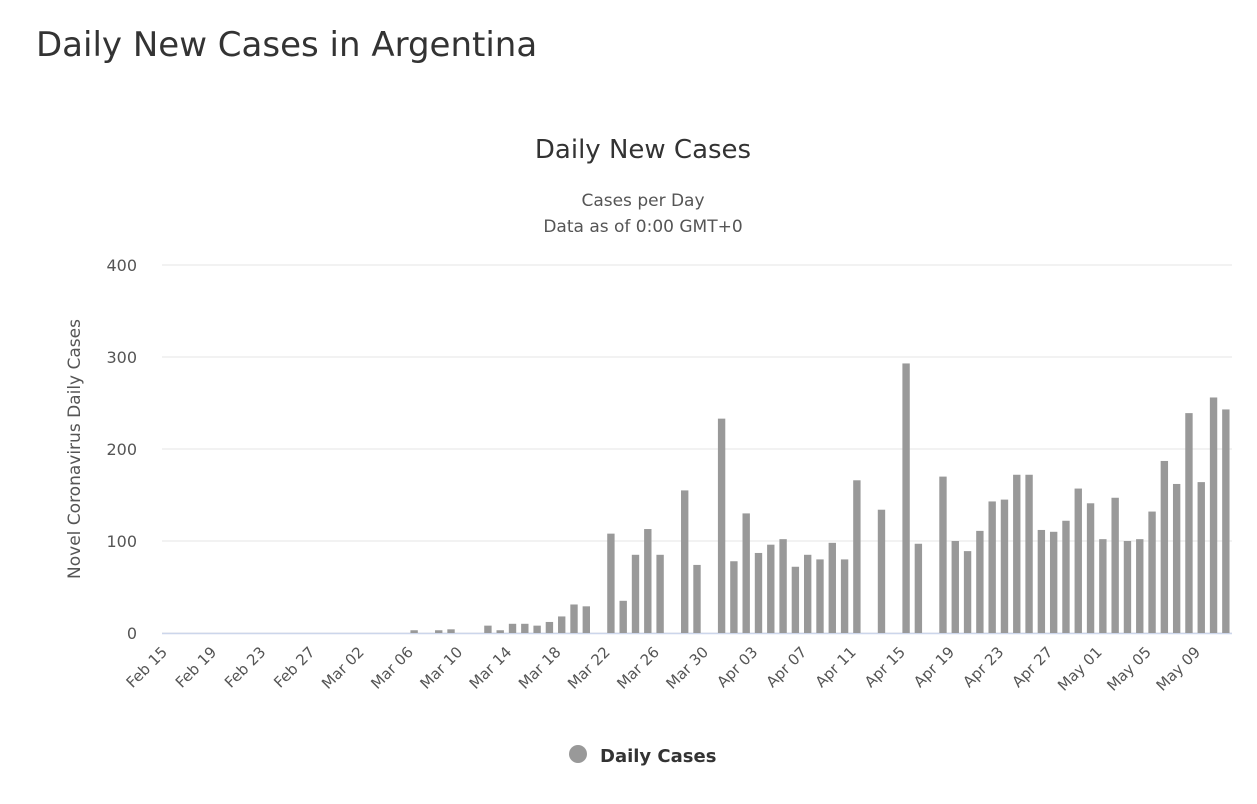 The width and height of the screenshot is (1257, 804). Describe the element at coordinates (983, 667) in the screenshot. I see `x-tick-label: Apr 23` at that location.